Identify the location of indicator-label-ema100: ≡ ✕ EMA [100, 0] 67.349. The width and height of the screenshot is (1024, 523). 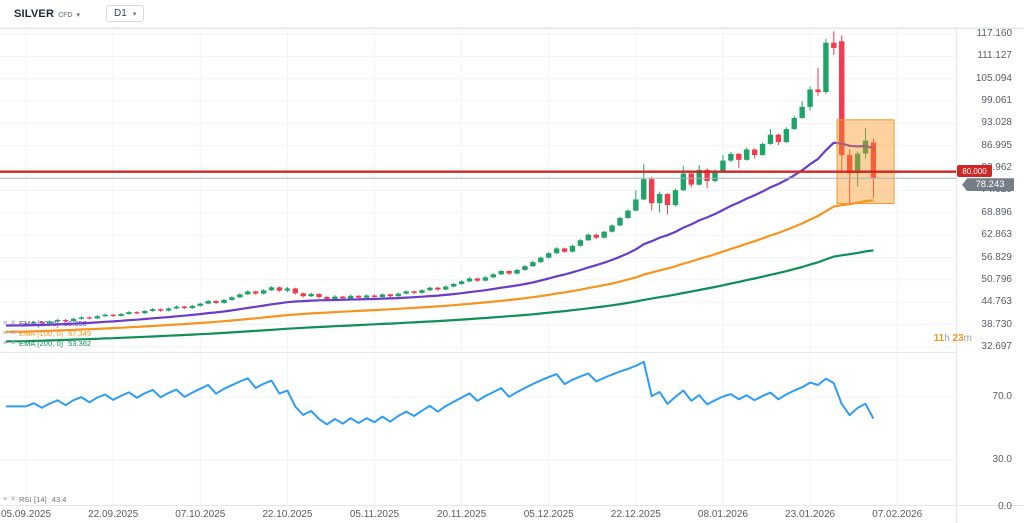
(47, 333).